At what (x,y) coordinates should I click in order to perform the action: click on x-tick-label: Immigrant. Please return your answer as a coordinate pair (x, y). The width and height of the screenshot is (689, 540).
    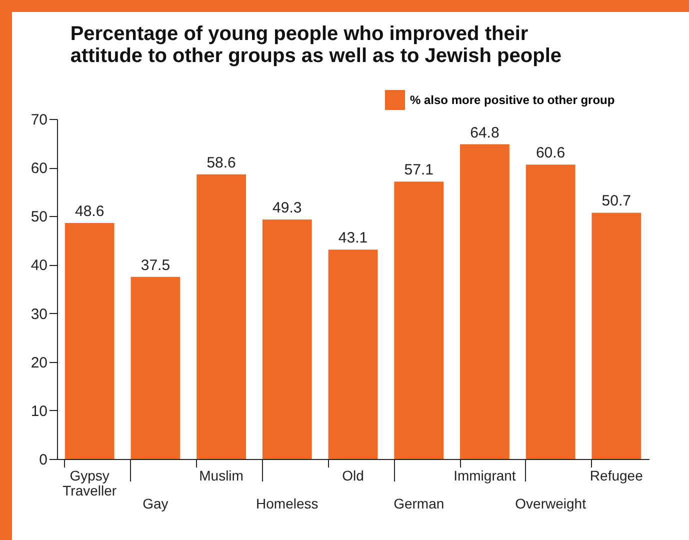
    Looking at the image, I should click on (485, 476).